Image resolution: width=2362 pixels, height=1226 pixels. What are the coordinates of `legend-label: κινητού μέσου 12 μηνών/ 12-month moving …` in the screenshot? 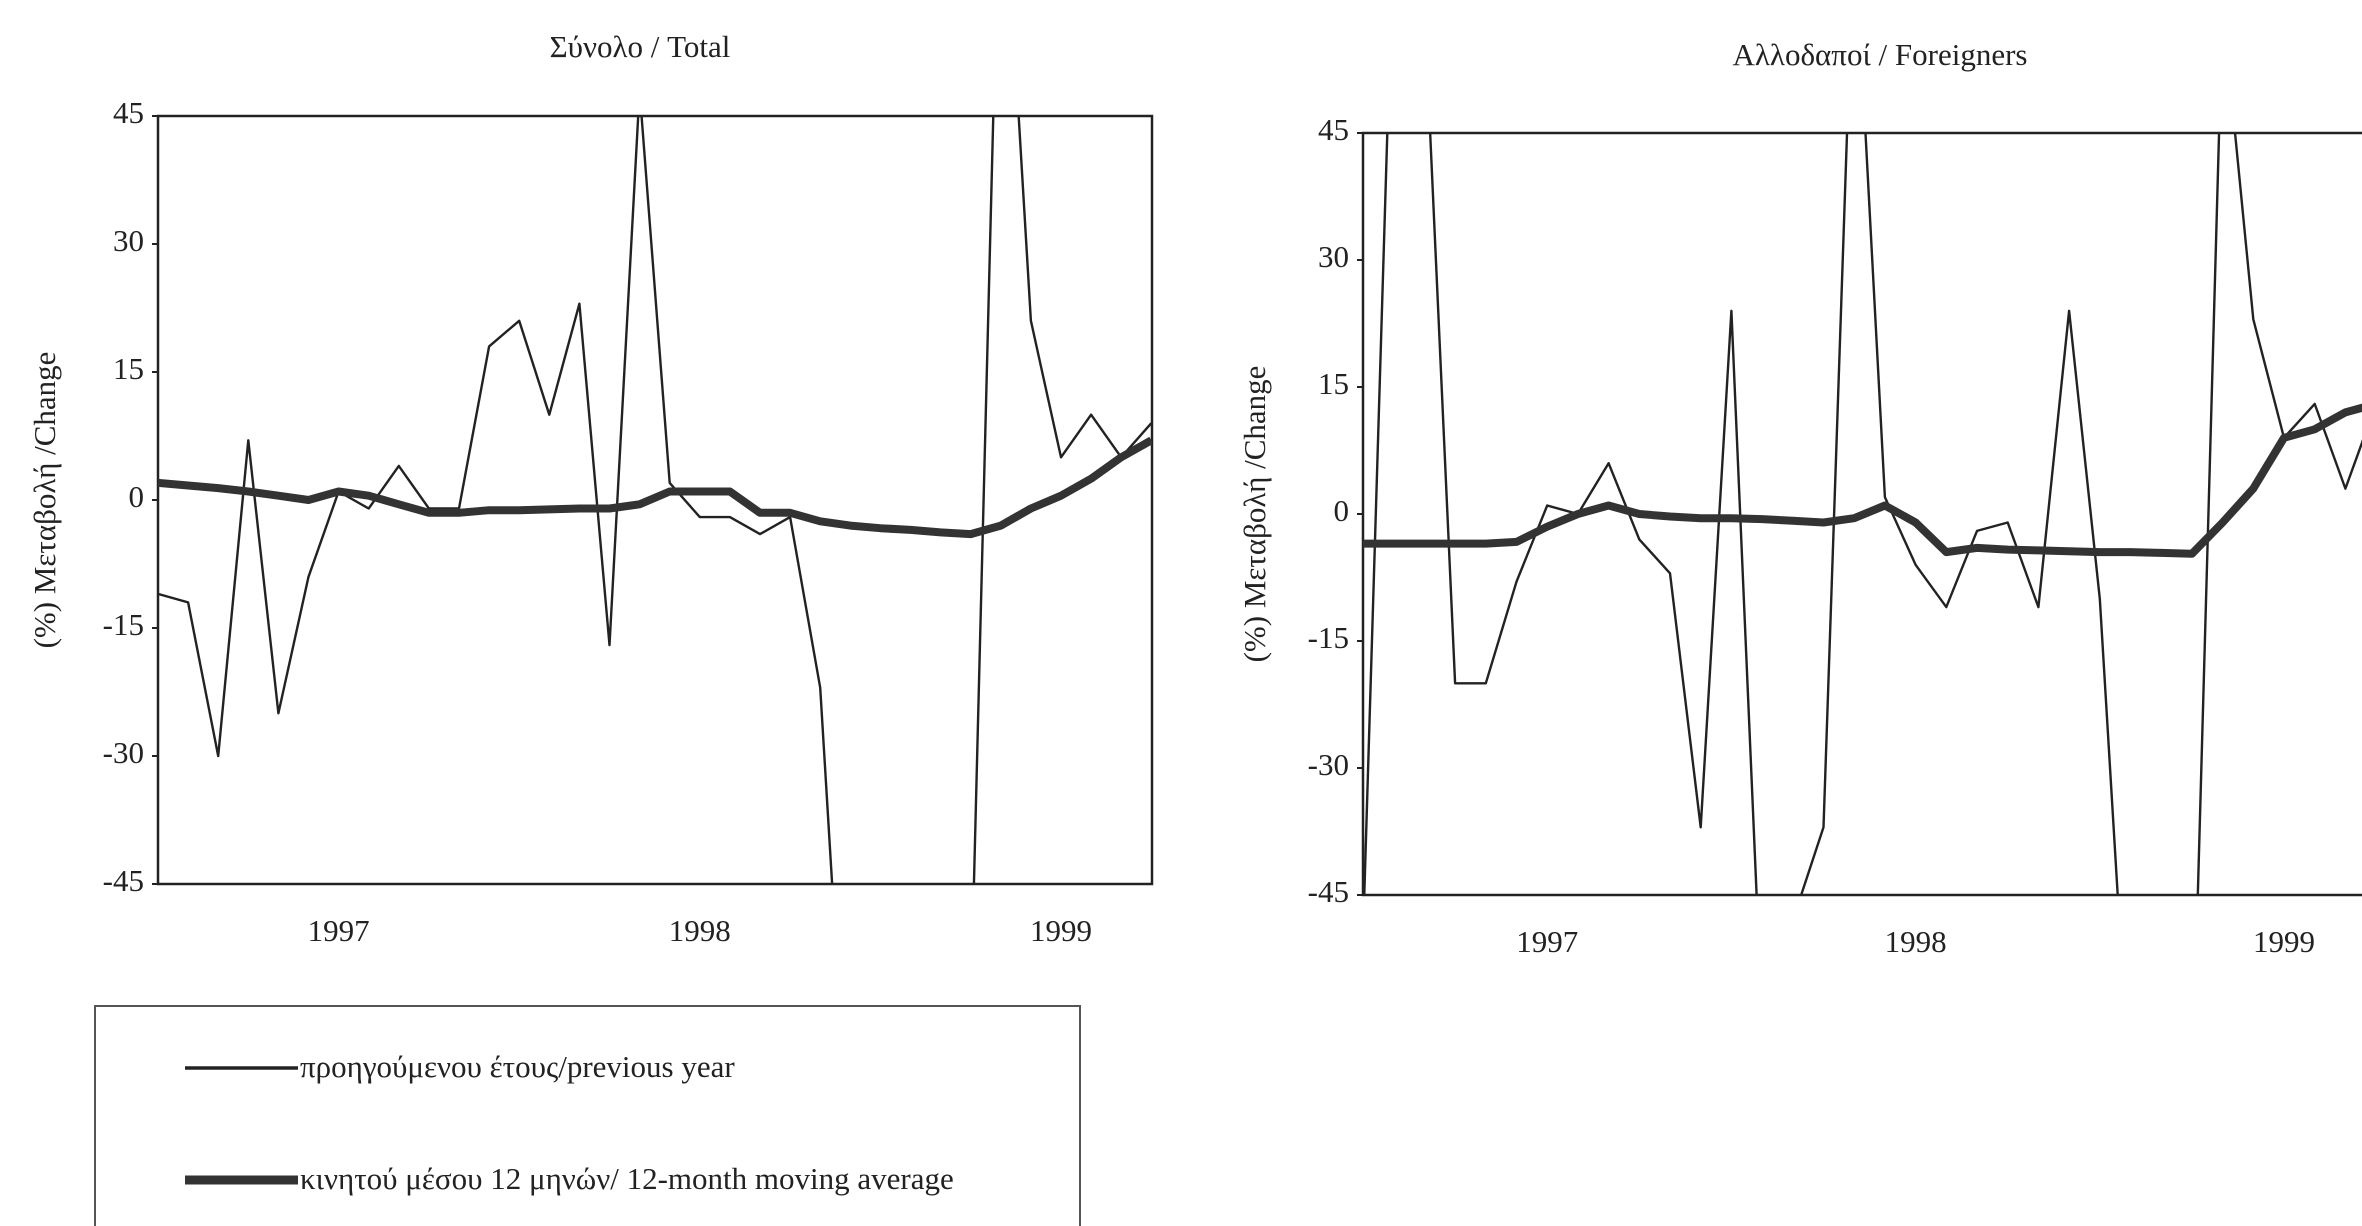 It's located at (627, 1178).